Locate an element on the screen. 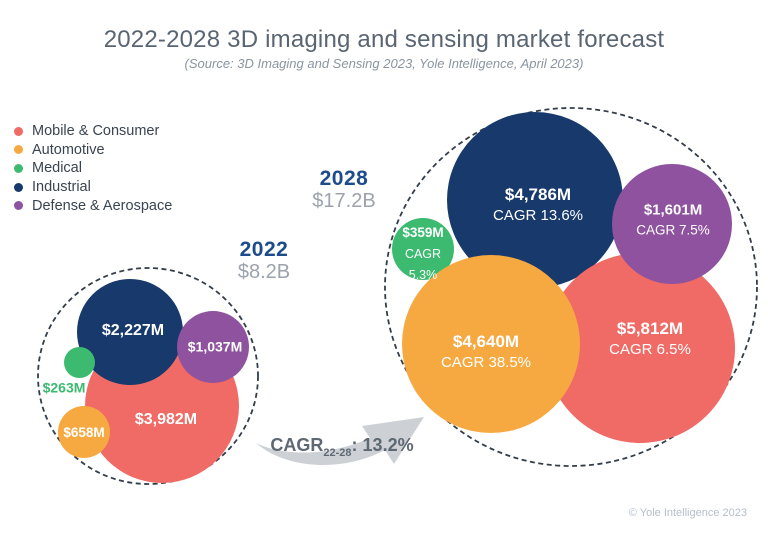  bubble-label-2022-mobile-consumer: $3,982M is located at coordinates (166, 420).